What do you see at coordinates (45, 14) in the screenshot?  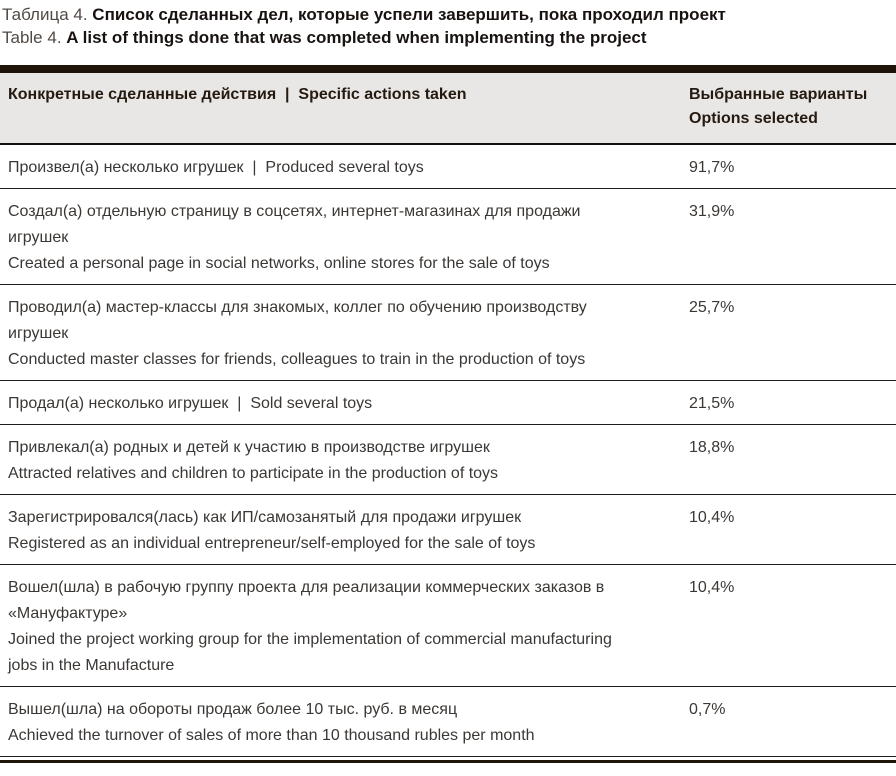 I see `caption-ru-prefix: Таблица 4.` at bounding box center [45, 14].